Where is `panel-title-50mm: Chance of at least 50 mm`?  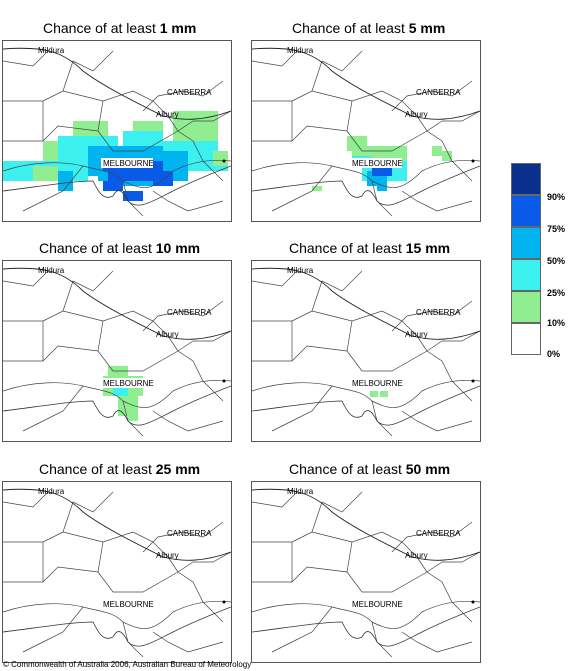
panel-title-50mm: Chance of at least 50 mm is located at coordinates (369, 469).